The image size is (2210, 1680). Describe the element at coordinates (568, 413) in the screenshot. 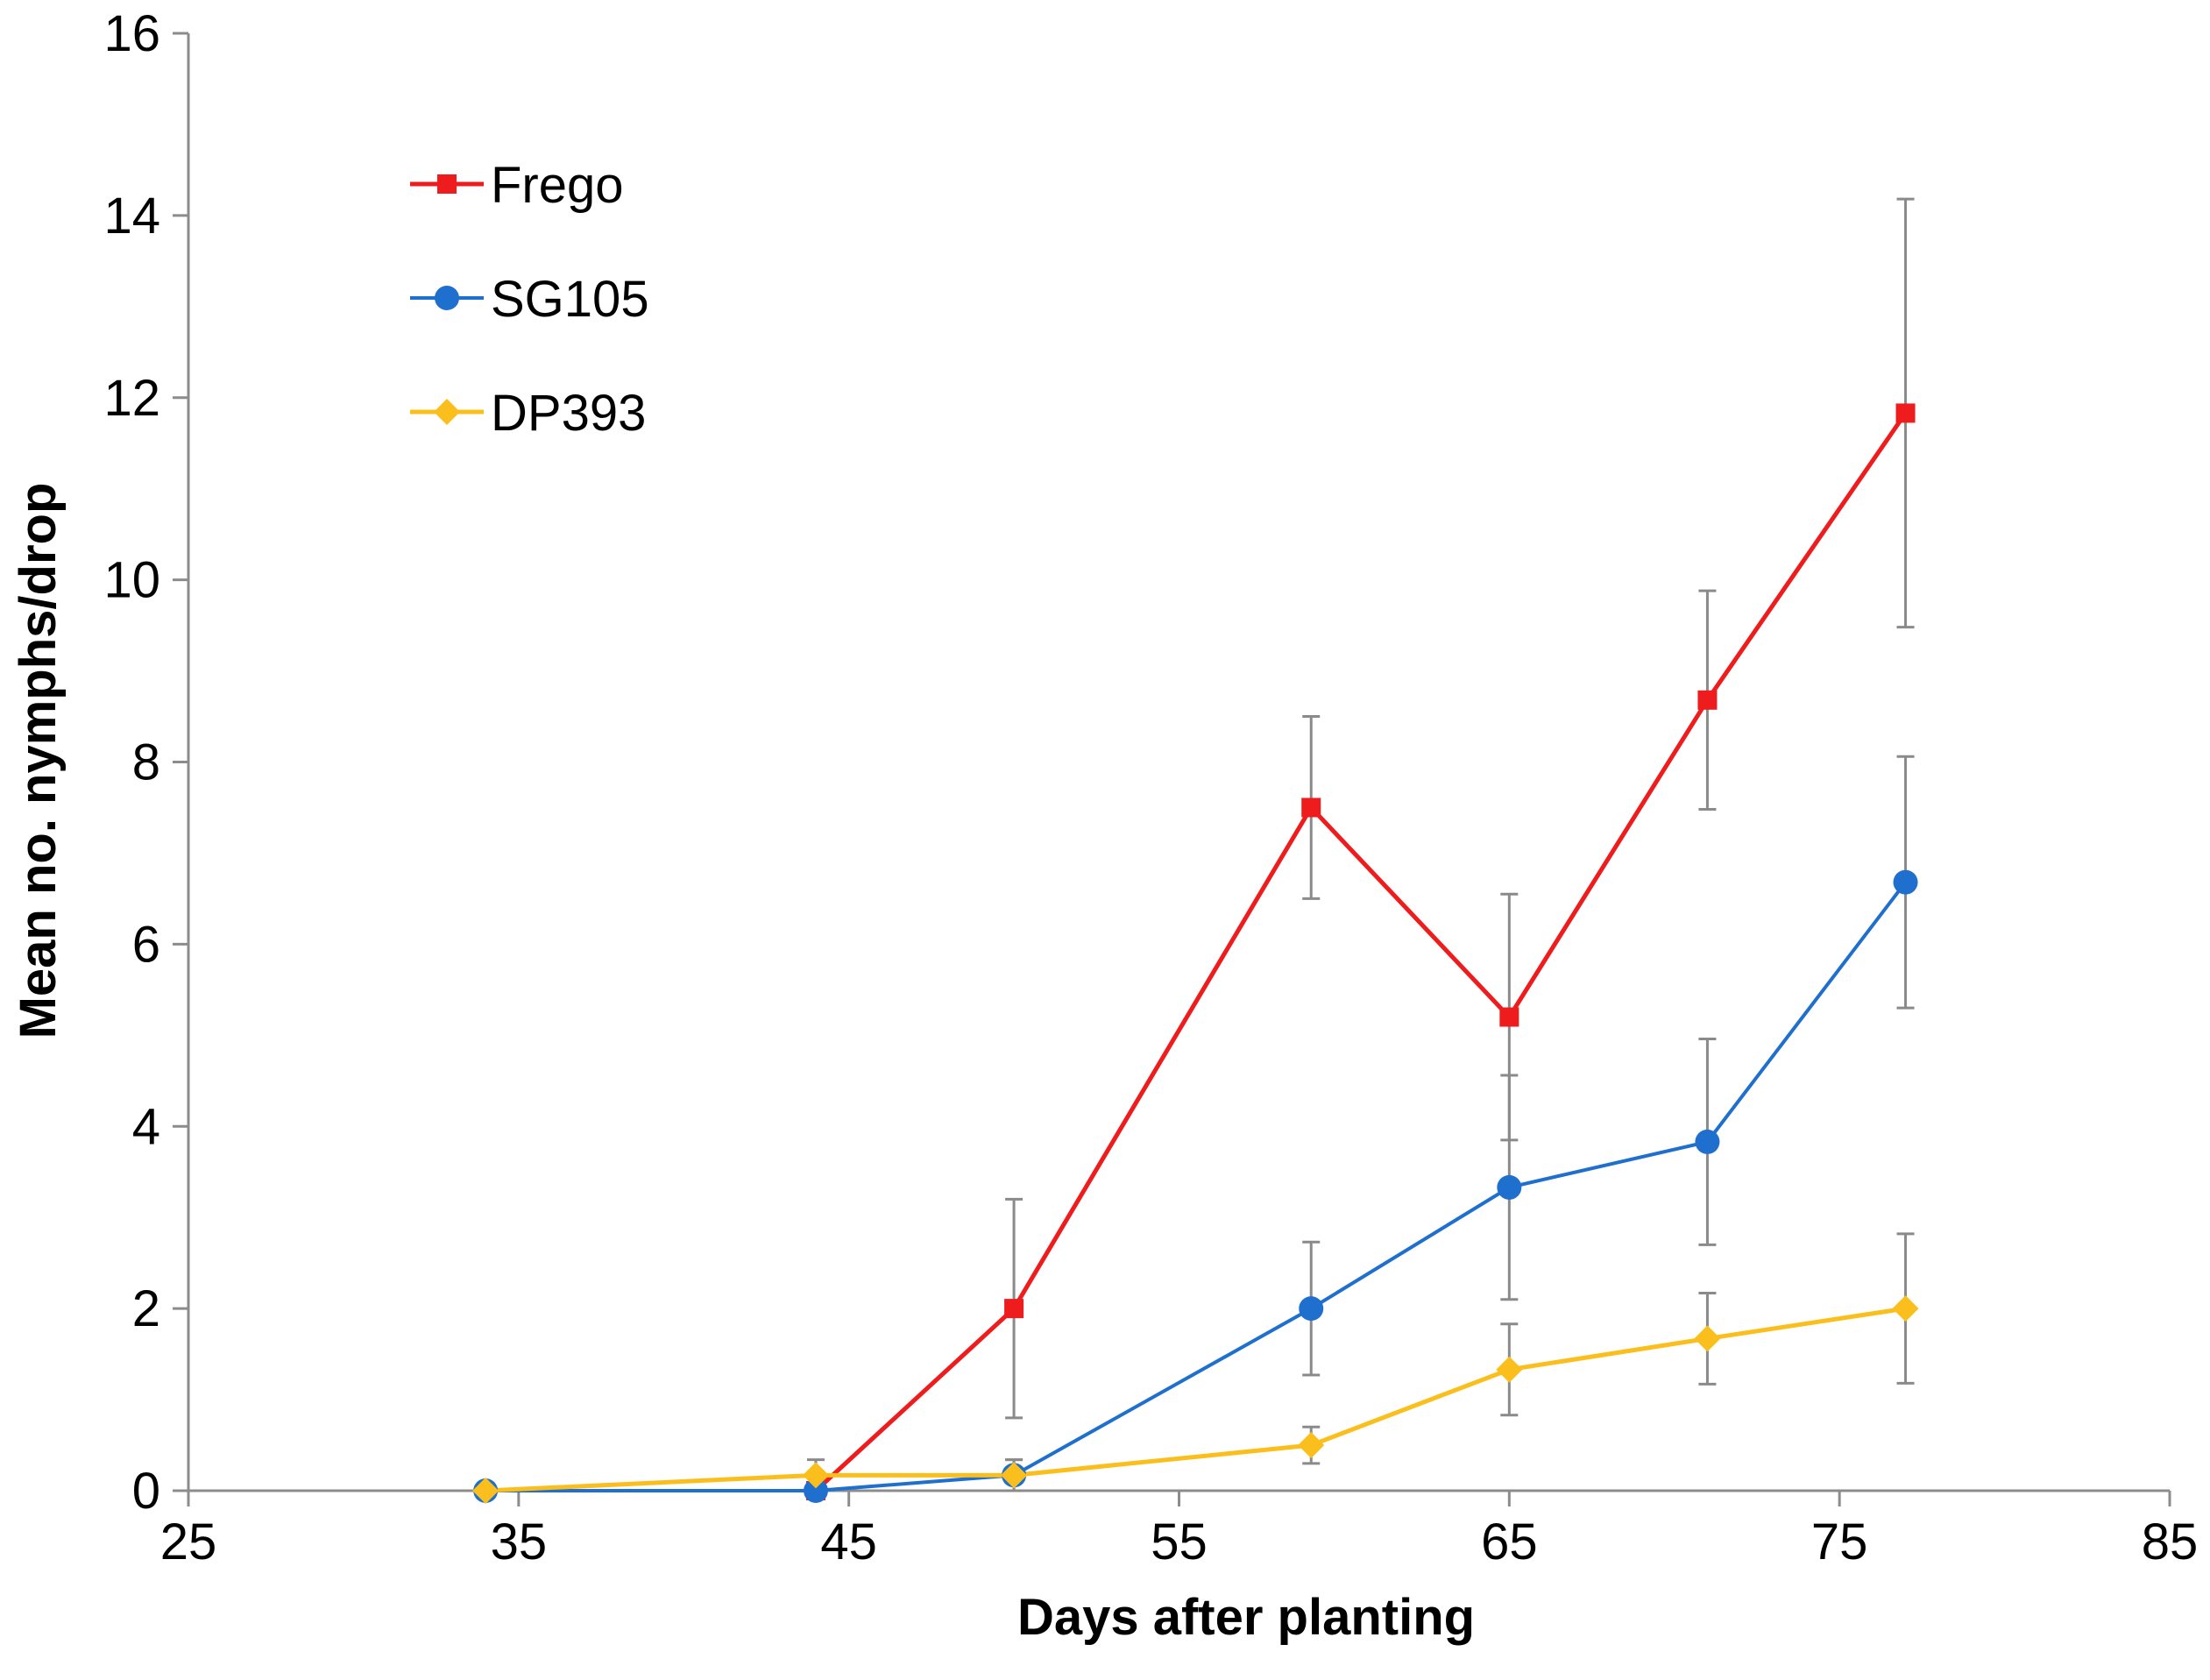

I see `legend-label-dp393: DP393` at that location.